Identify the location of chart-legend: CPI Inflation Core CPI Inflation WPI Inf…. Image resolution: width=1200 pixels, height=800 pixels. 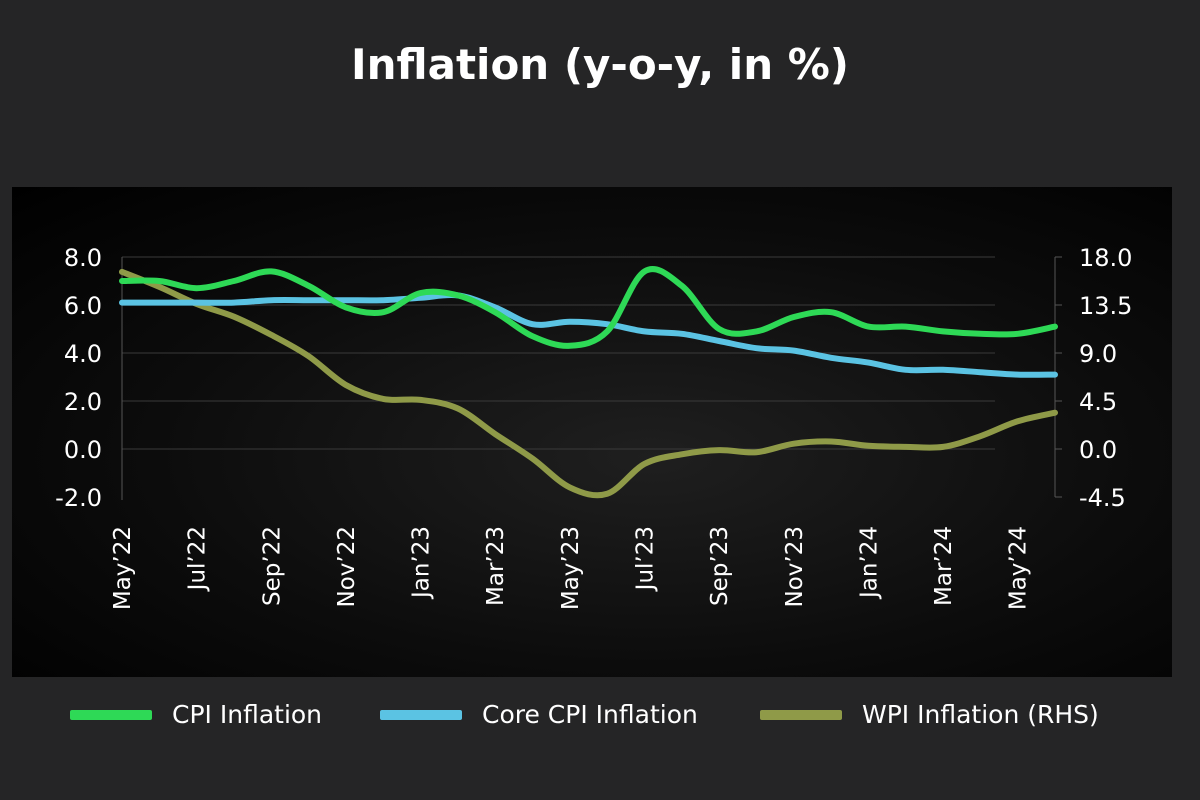
(620, 717).